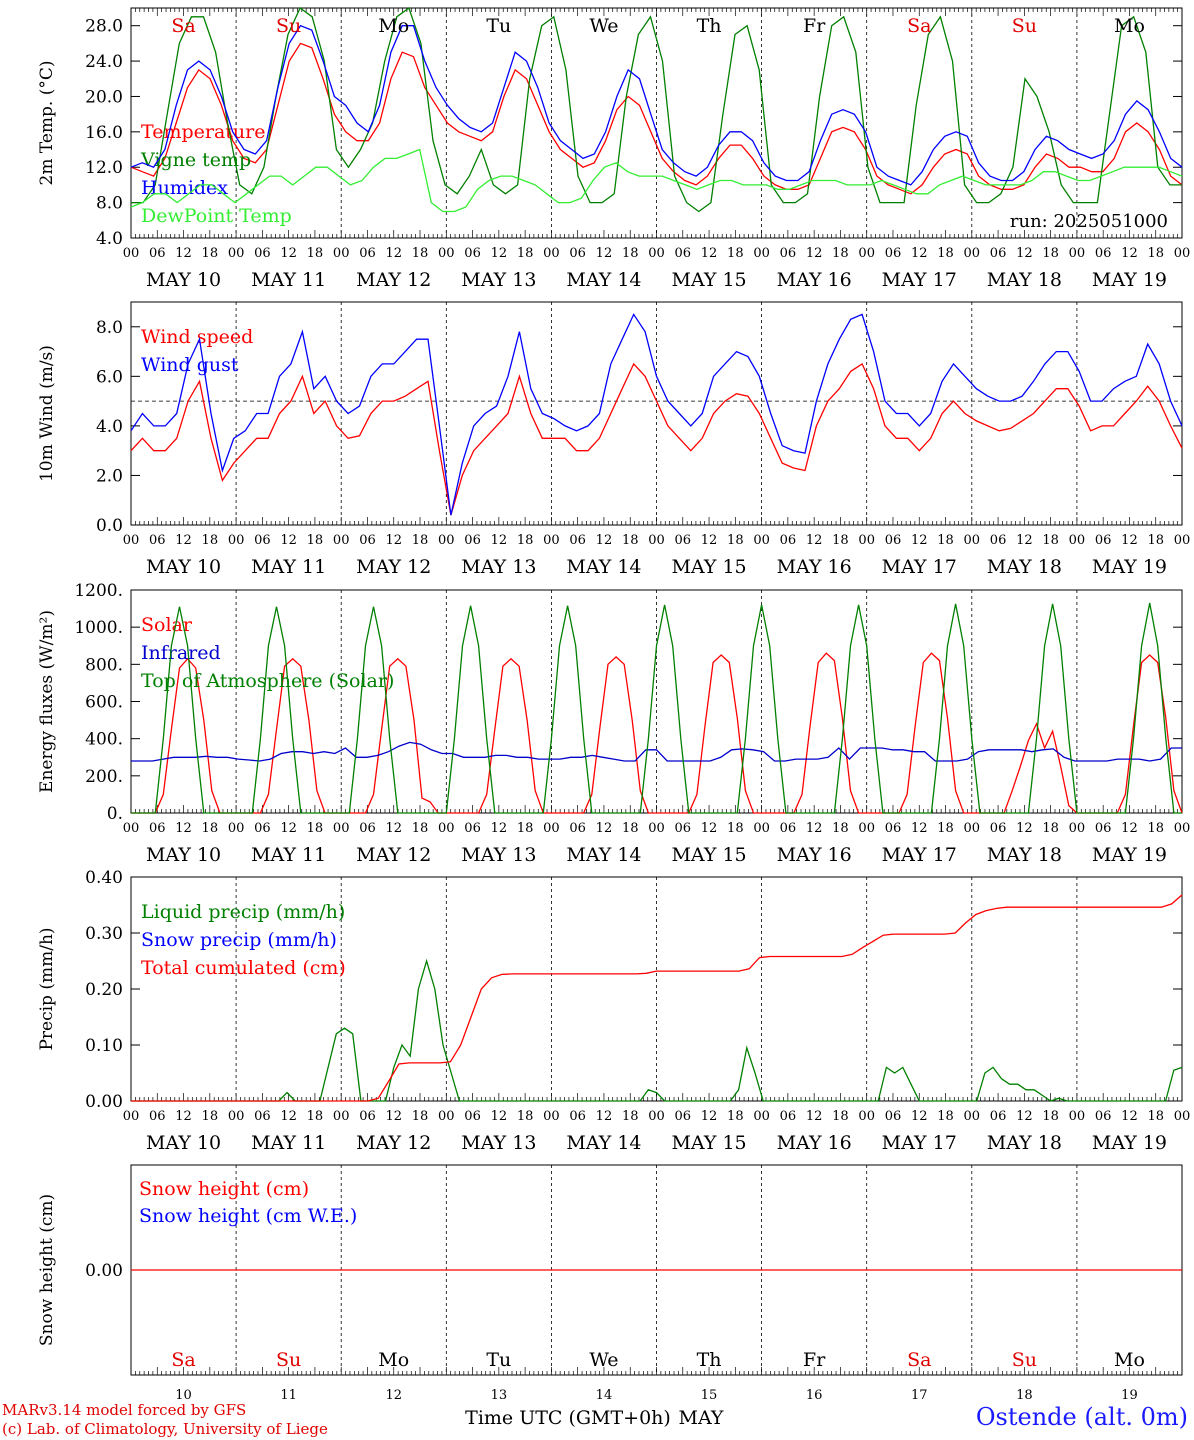  I want to click on panel-3-legend-2: Infrared, so click(181, 653).